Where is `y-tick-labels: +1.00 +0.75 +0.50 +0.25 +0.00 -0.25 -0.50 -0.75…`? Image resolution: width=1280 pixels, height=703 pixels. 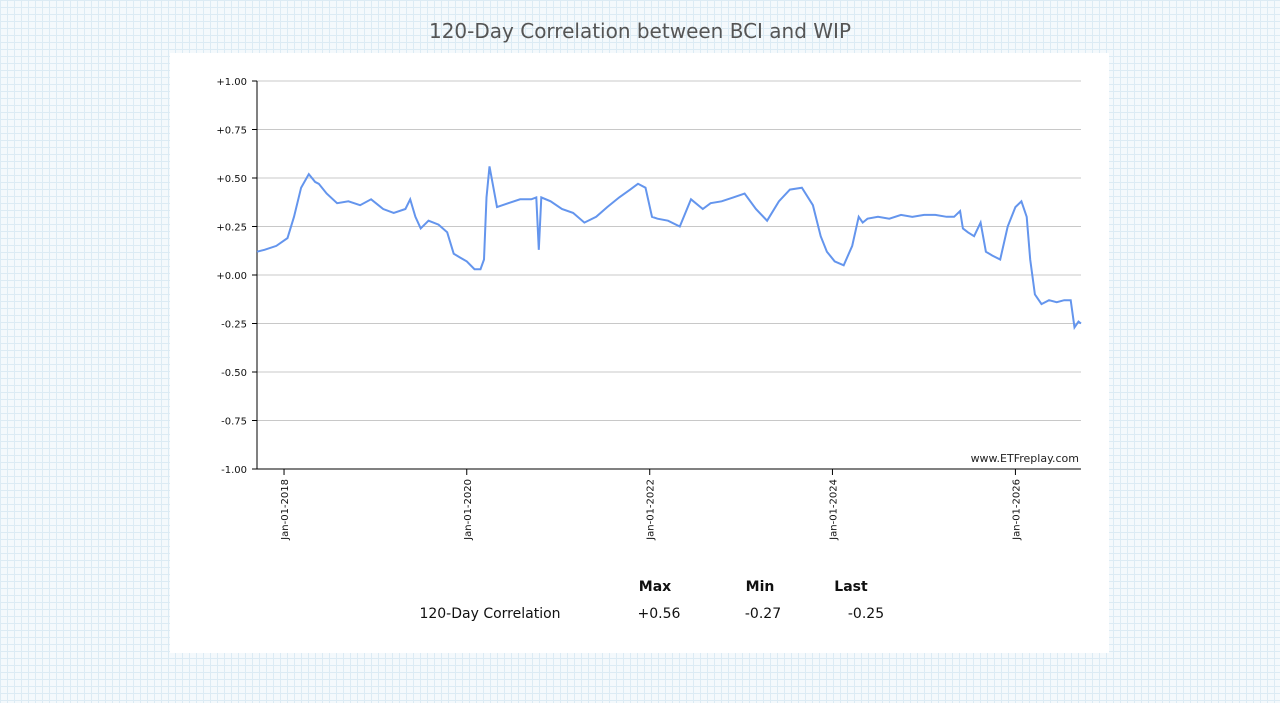 y-tick-labels: +1.00 +0.75 +0.50 +0.25 +0.00 -0.25 -0.50 -0.75… is located at coordinates (231, 276).